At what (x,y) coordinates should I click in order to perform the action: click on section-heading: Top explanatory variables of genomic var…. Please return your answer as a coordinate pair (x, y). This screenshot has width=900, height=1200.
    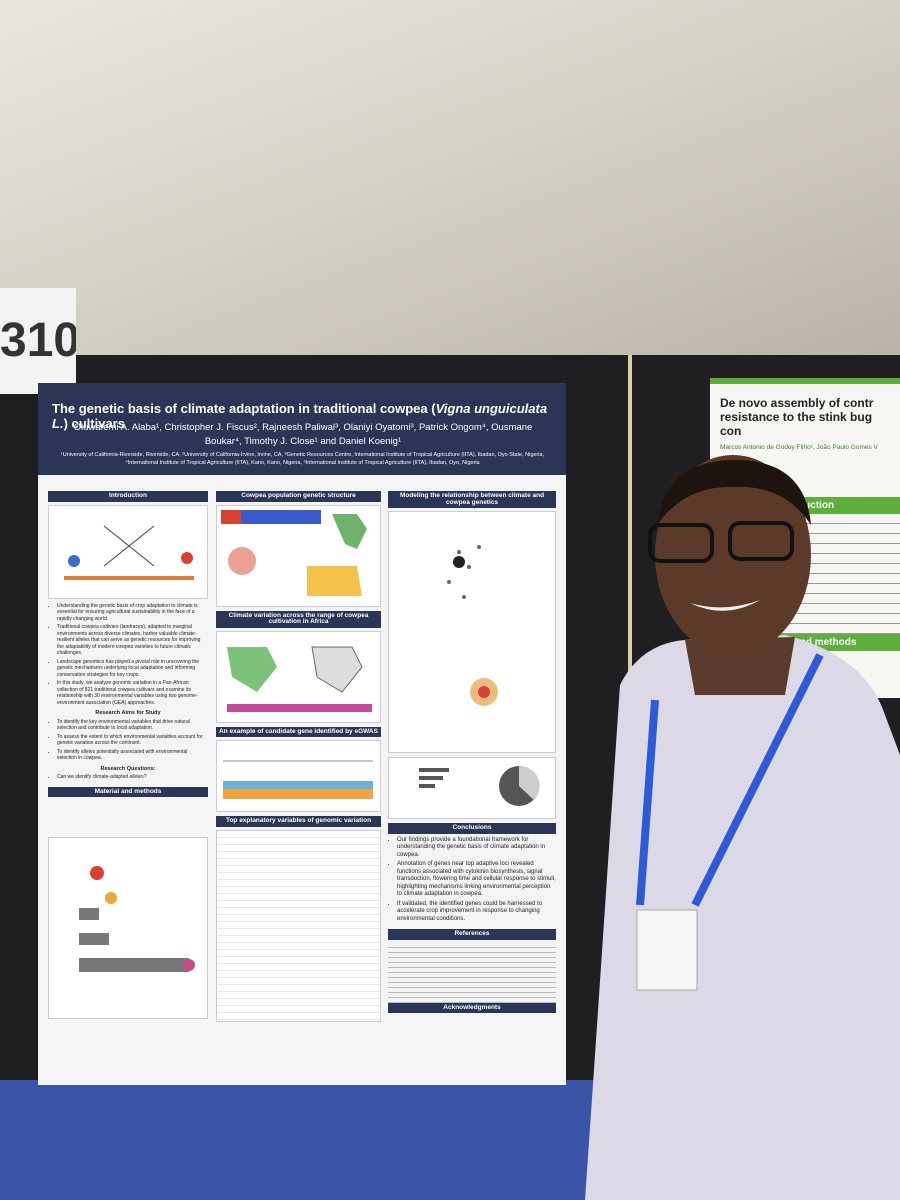
    Looking at the image, I should click on (298, 821).